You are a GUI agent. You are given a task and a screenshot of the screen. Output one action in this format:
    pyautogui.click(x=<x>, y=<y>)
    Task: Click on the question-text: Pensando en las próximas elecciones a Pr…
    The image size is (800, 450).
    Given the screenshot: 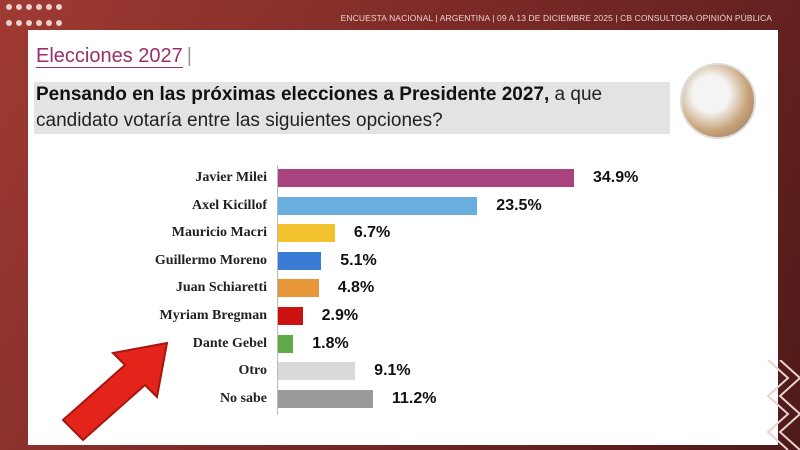 What is the action you would take?
    pyautogui.click(x=352, y=108)
    